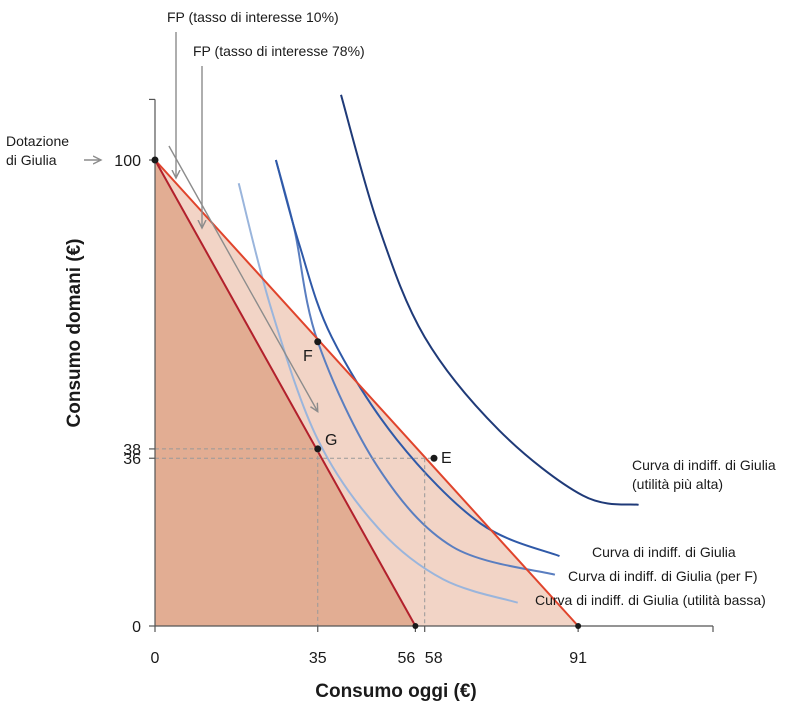 The image size is (810, 708). What do you see at coordinates (155, 160) in the screenshot?
I see `endowment-point` at bounding box center [155, 160].